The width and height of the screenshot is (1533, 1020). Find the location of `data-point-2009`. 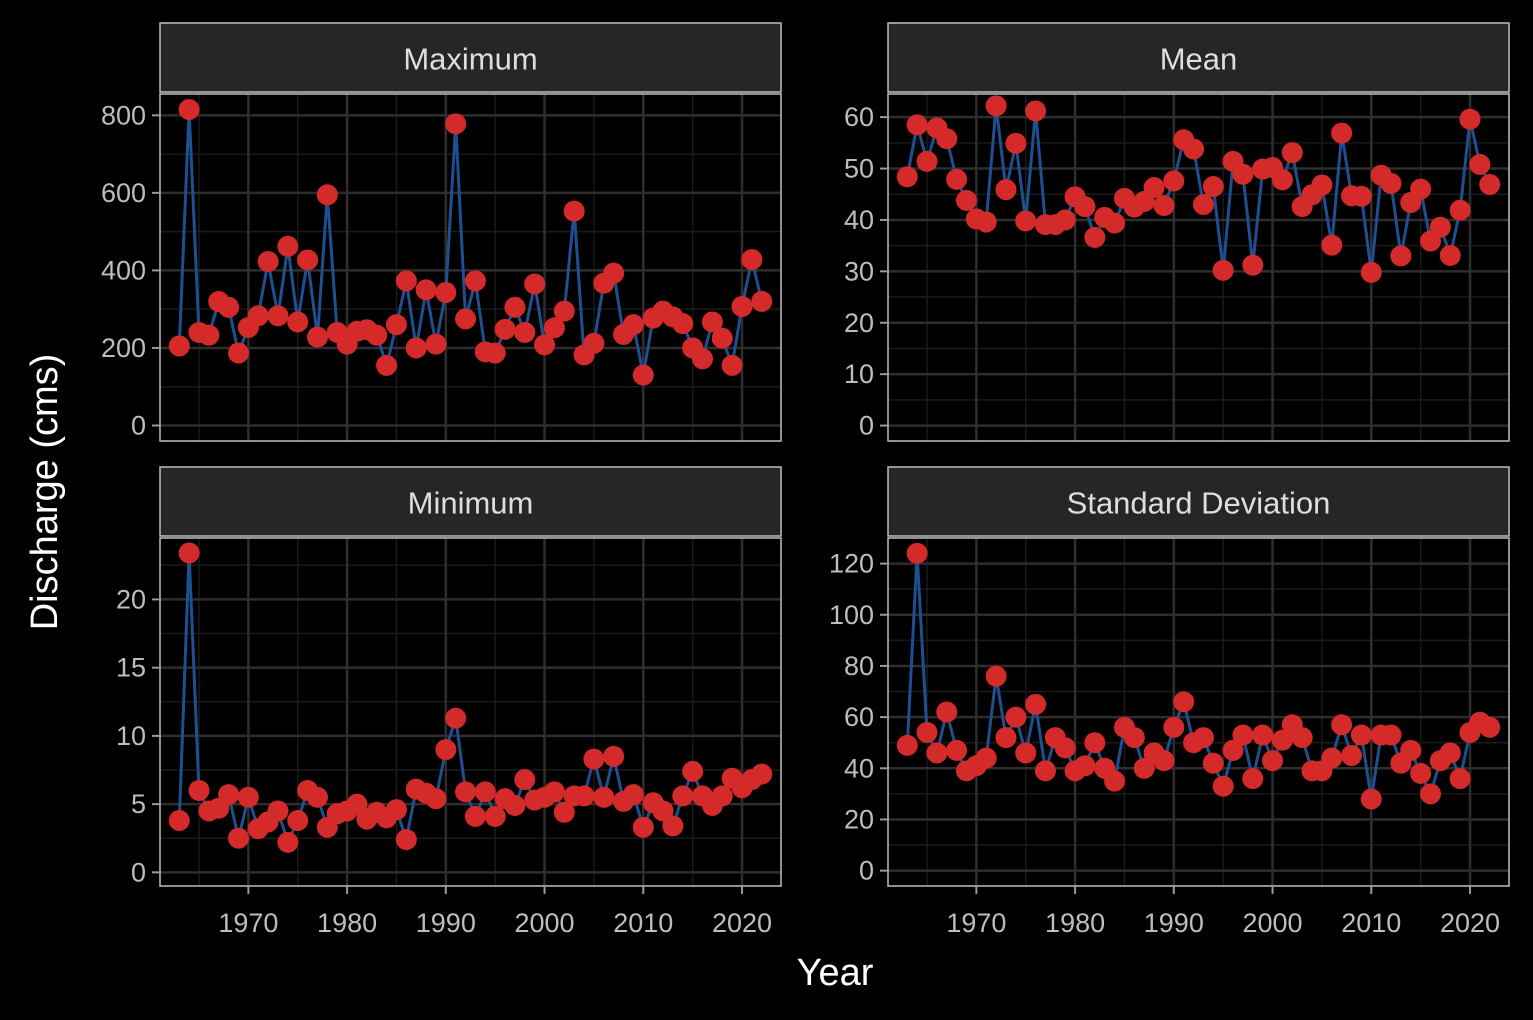

data-point-2009 is located at coordinates (1361, 735).